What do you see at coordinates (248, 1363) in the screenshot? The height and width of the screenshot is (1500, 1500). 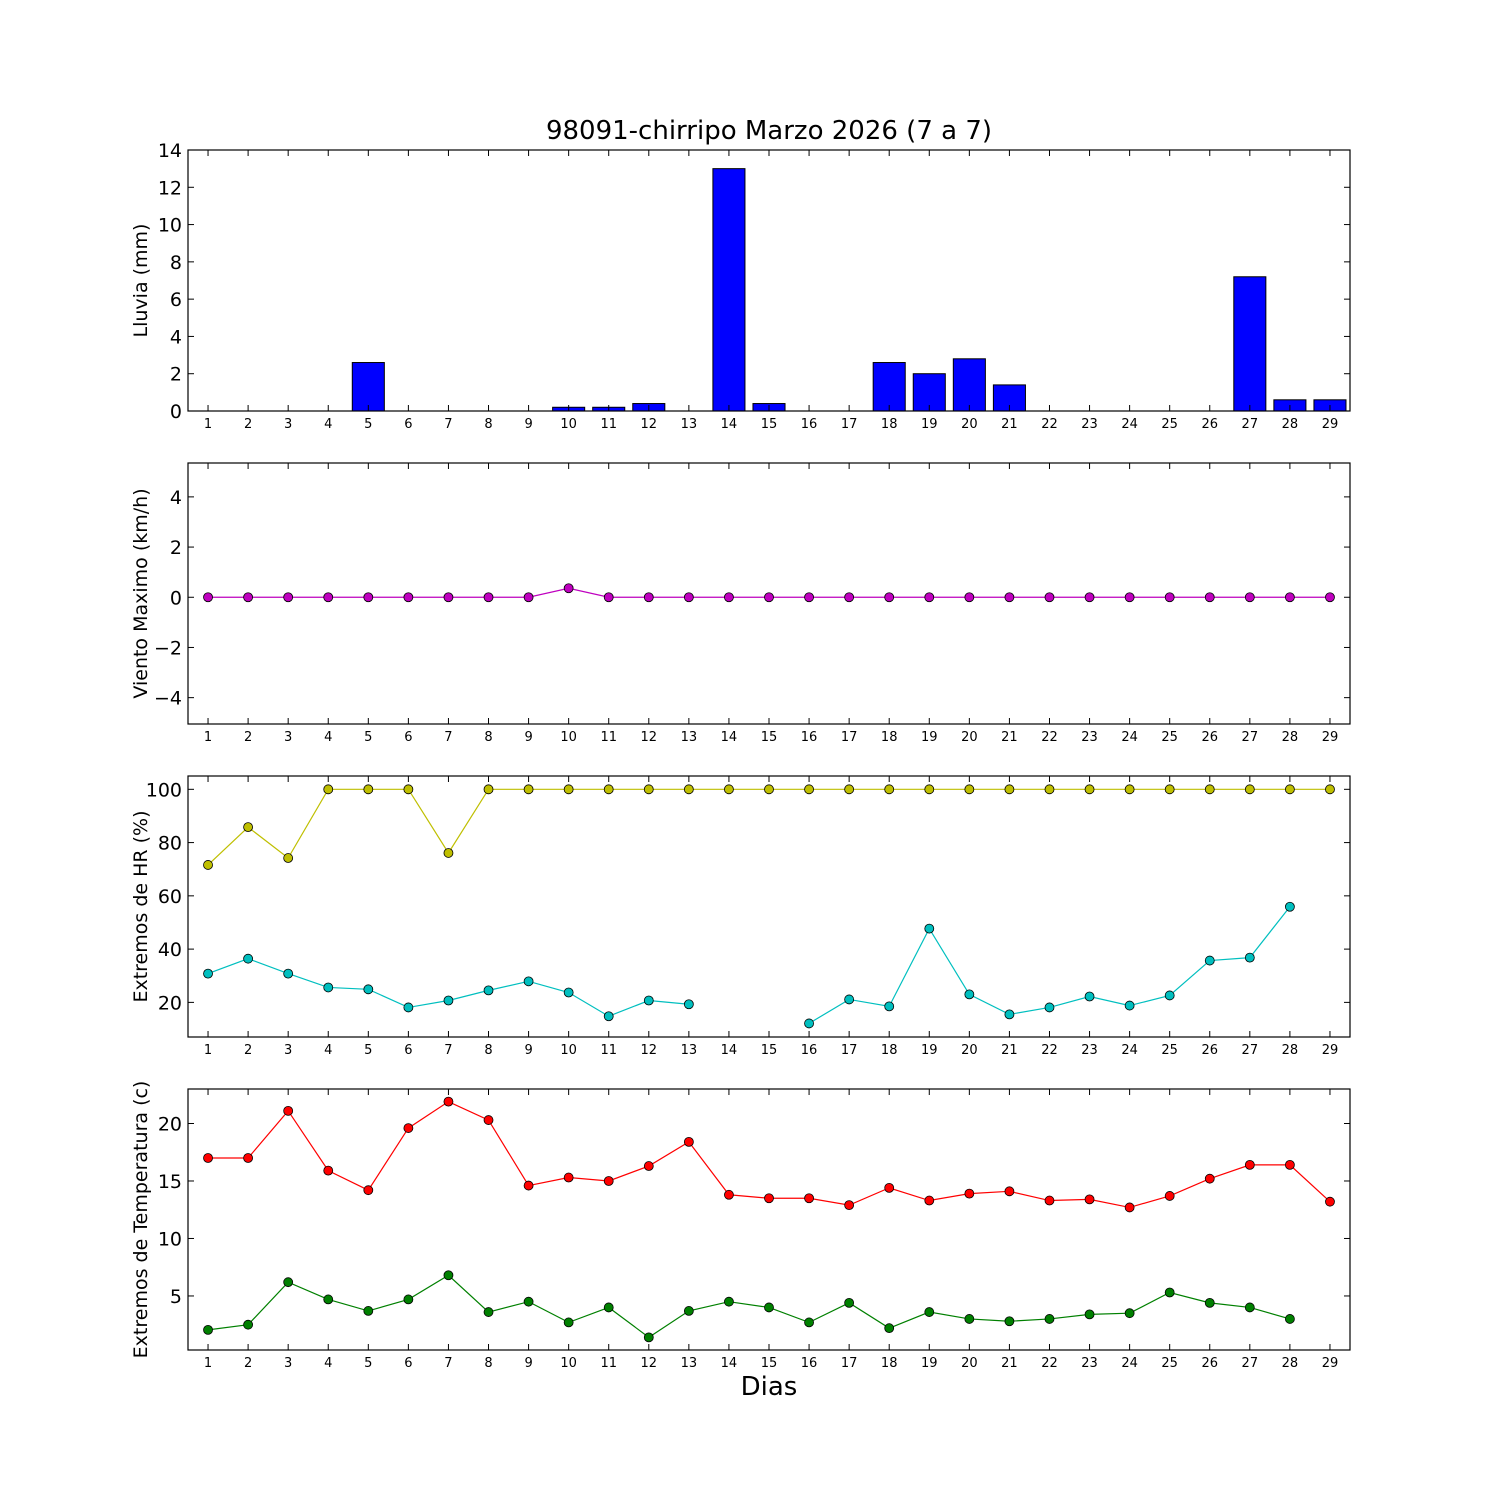 I see `x-tick-label: 2` at bounding box center [248, 1363].